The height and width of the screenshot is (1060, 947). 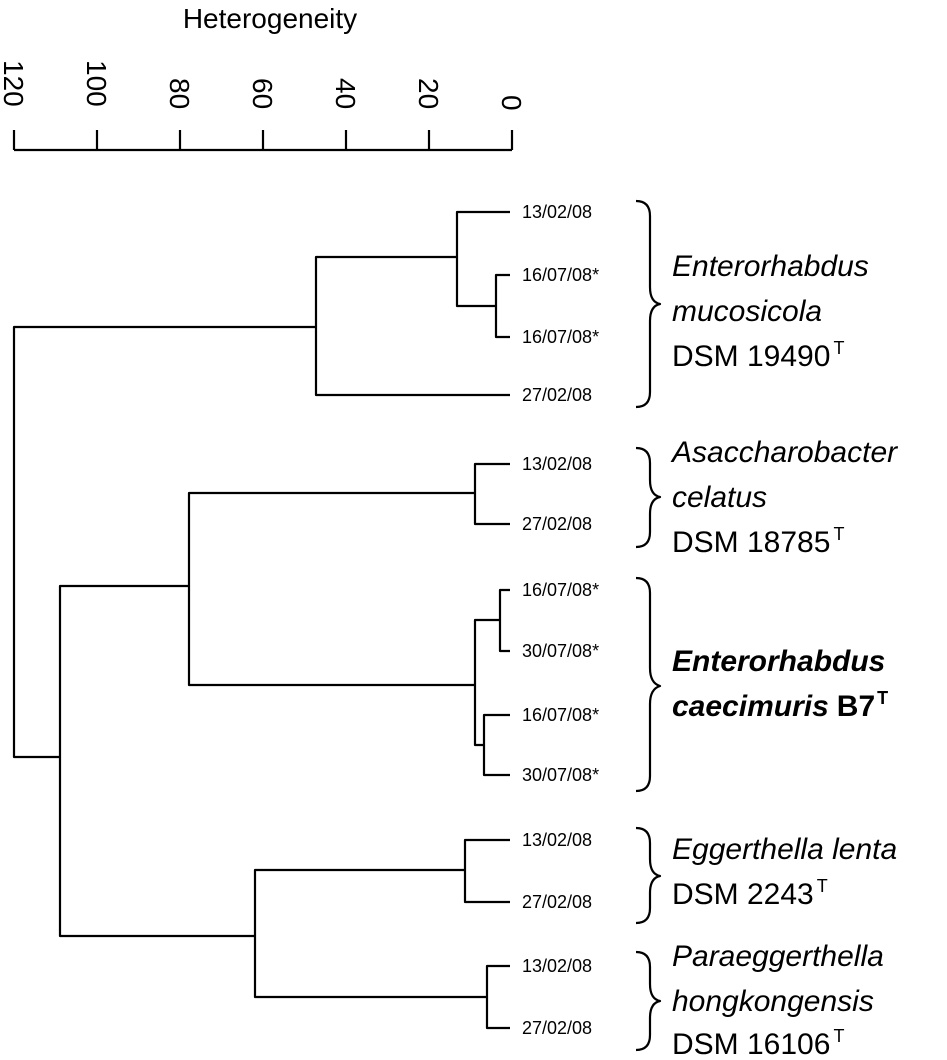 I want to click on strain-id: DSM 19490, so click(x=751, y=356).